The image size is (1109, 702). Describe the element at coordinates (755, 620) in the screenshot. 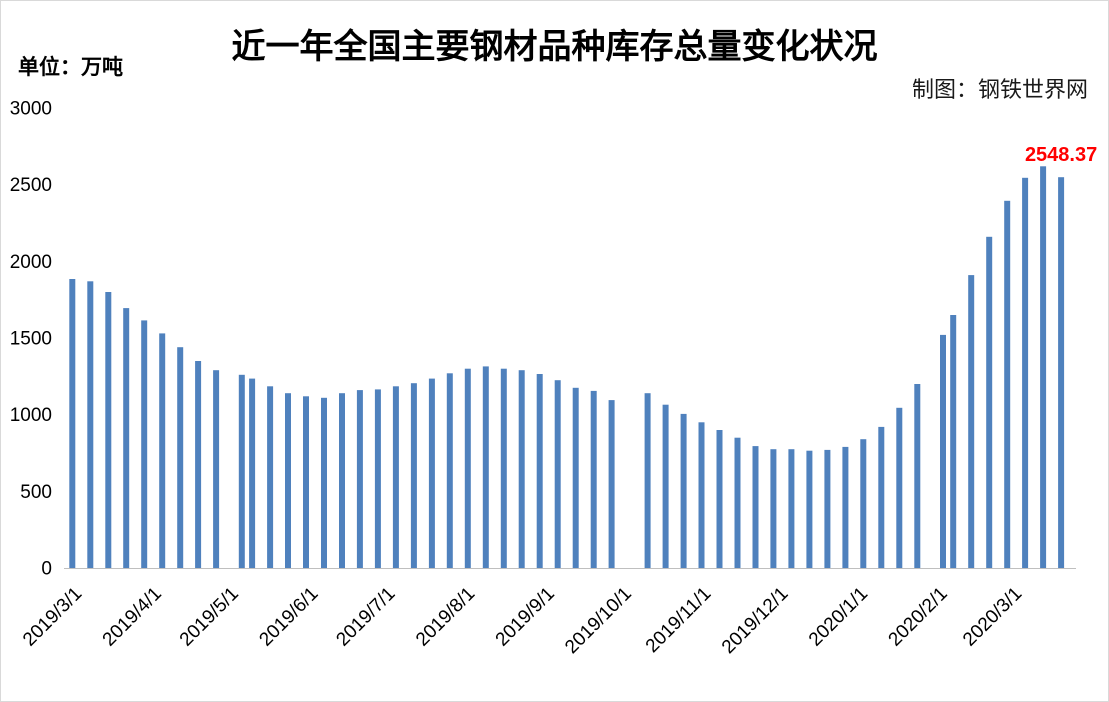

I see `x-tick-label: 2019/12/1` at that location.